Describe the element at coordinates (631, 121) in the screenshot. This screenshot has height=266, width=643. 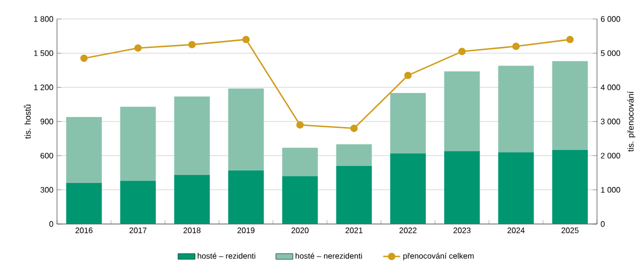
I see `y2-axis-title: tis. přenocování` at that location.